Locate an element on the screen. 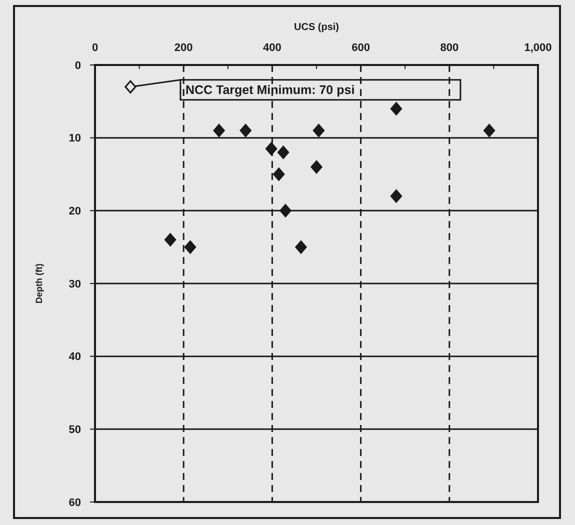  y-tick-label: 20 is located at coordinates (74, 212).